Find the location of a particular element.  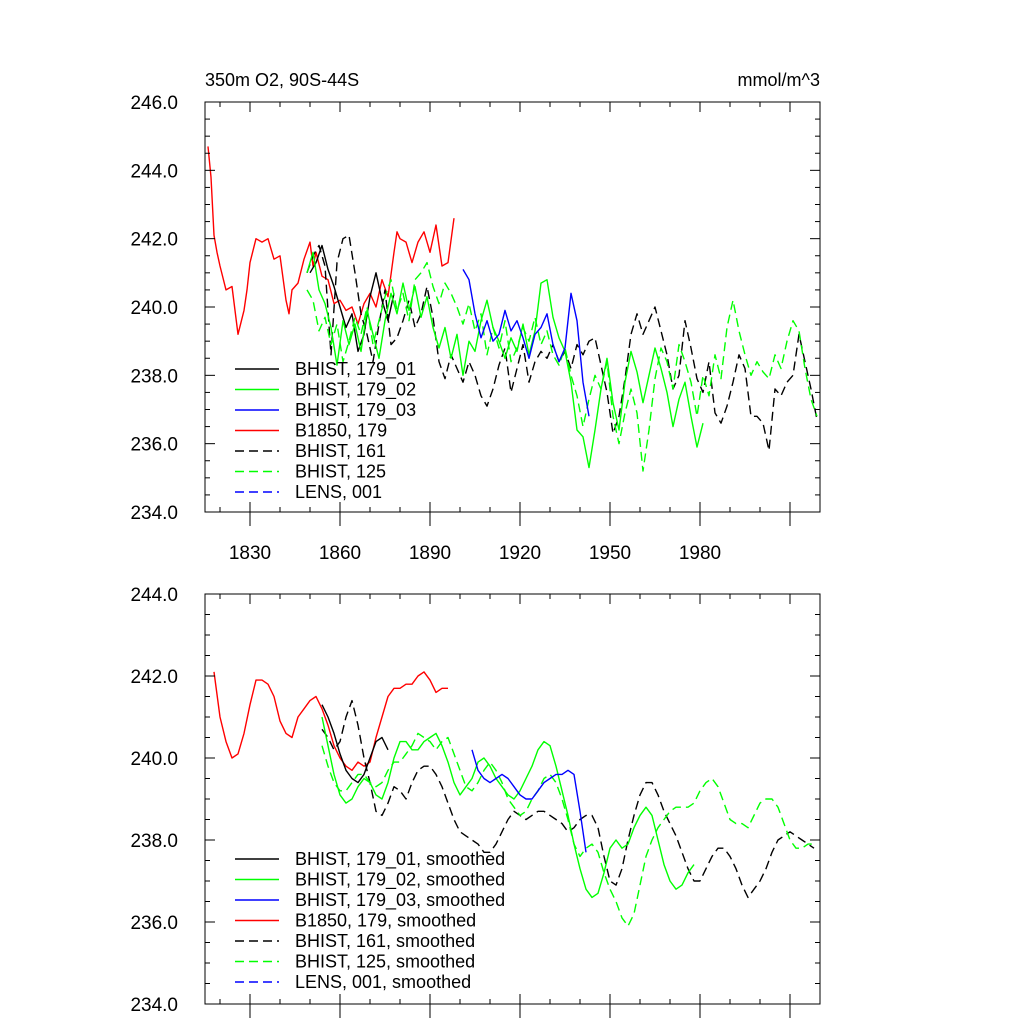

bottom-legend-label: BHIST, 179_03, smoothed is located at coordinates (400, 900).